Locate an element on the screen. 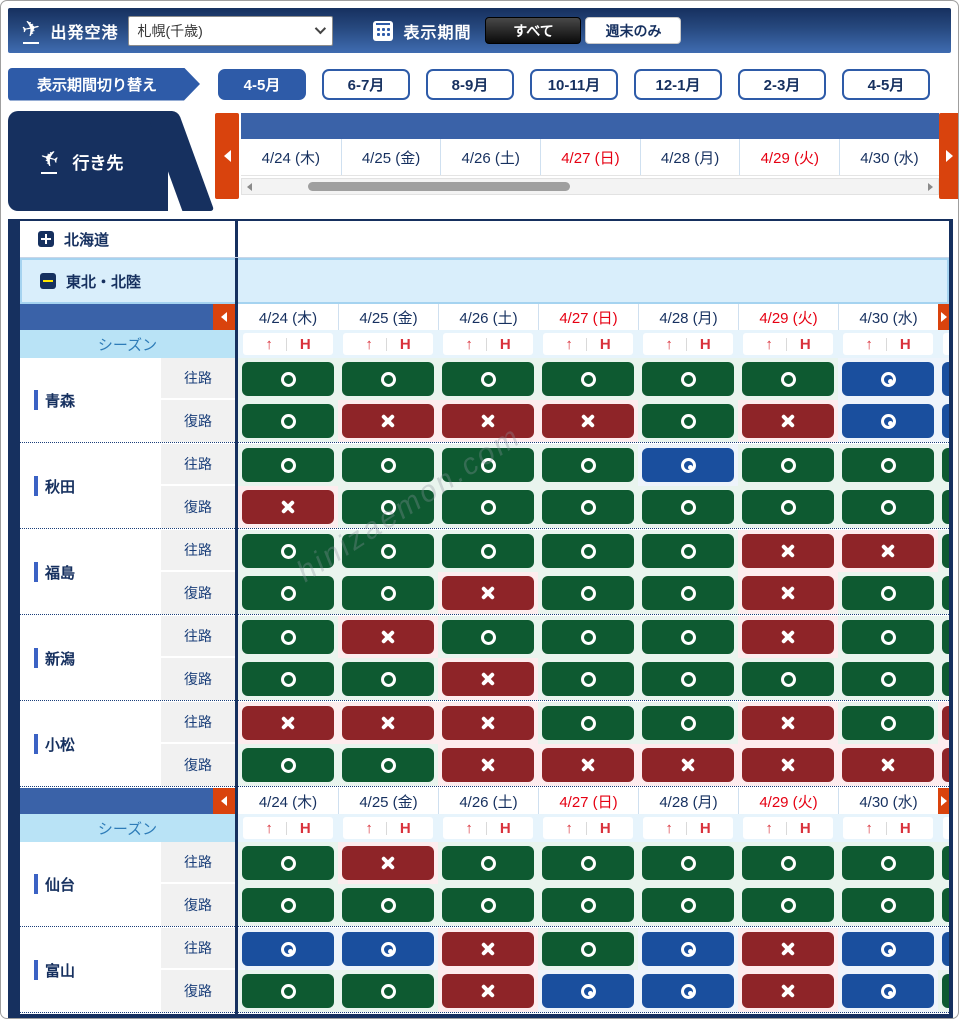  period-tab: 2-3月 is located at coordinates (782, 84).